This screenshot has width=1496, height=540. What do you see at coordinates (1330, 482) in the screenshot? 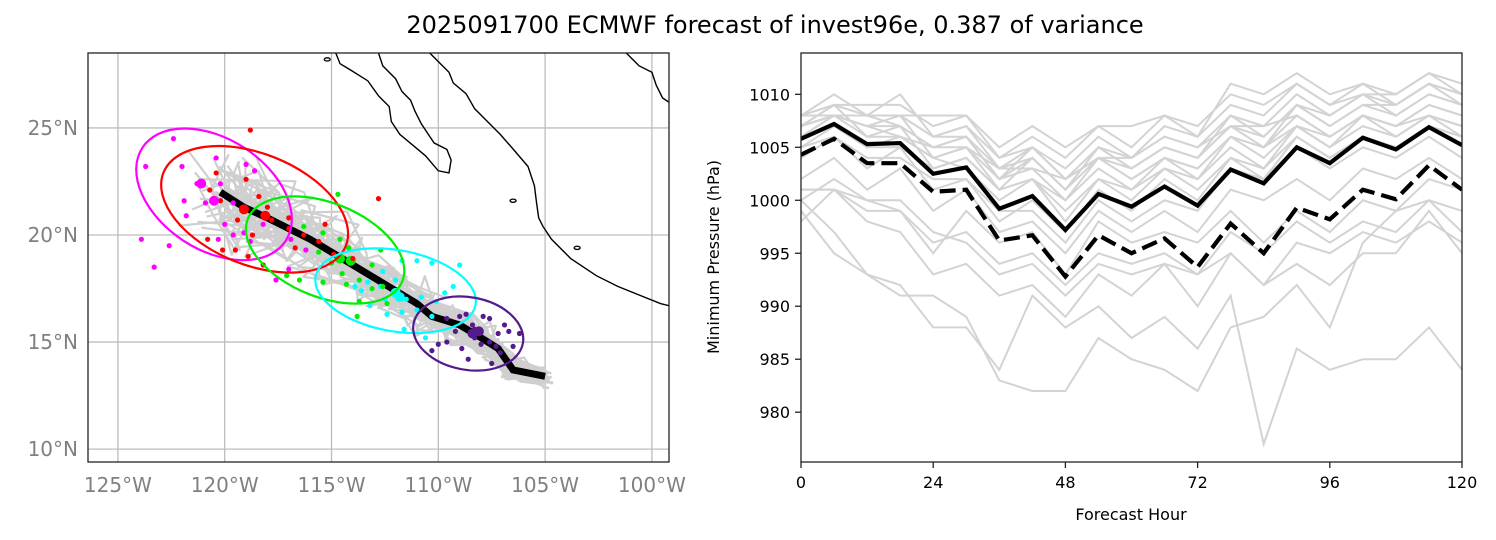
I see `x-tick-label: 96` at bounding box center [1330, 482].